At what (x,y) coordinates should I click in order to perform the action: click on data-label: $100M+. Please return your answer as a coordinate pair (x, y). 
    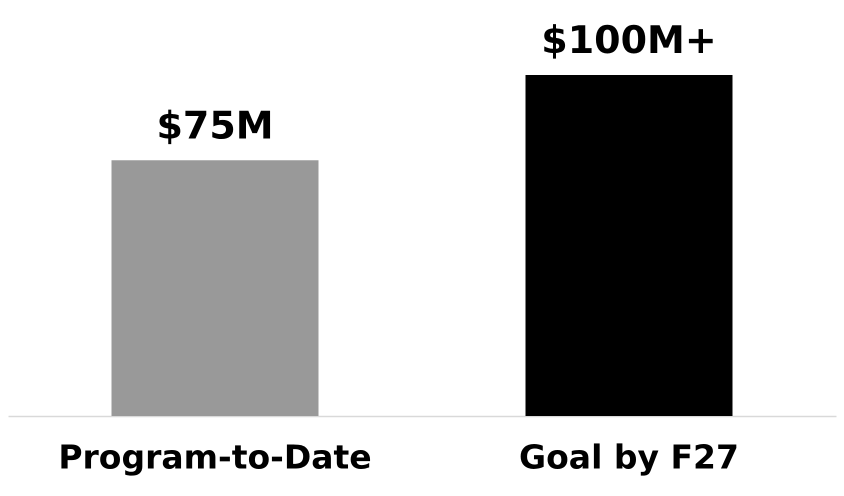
    Looking at the image, I should click on (629, 40).